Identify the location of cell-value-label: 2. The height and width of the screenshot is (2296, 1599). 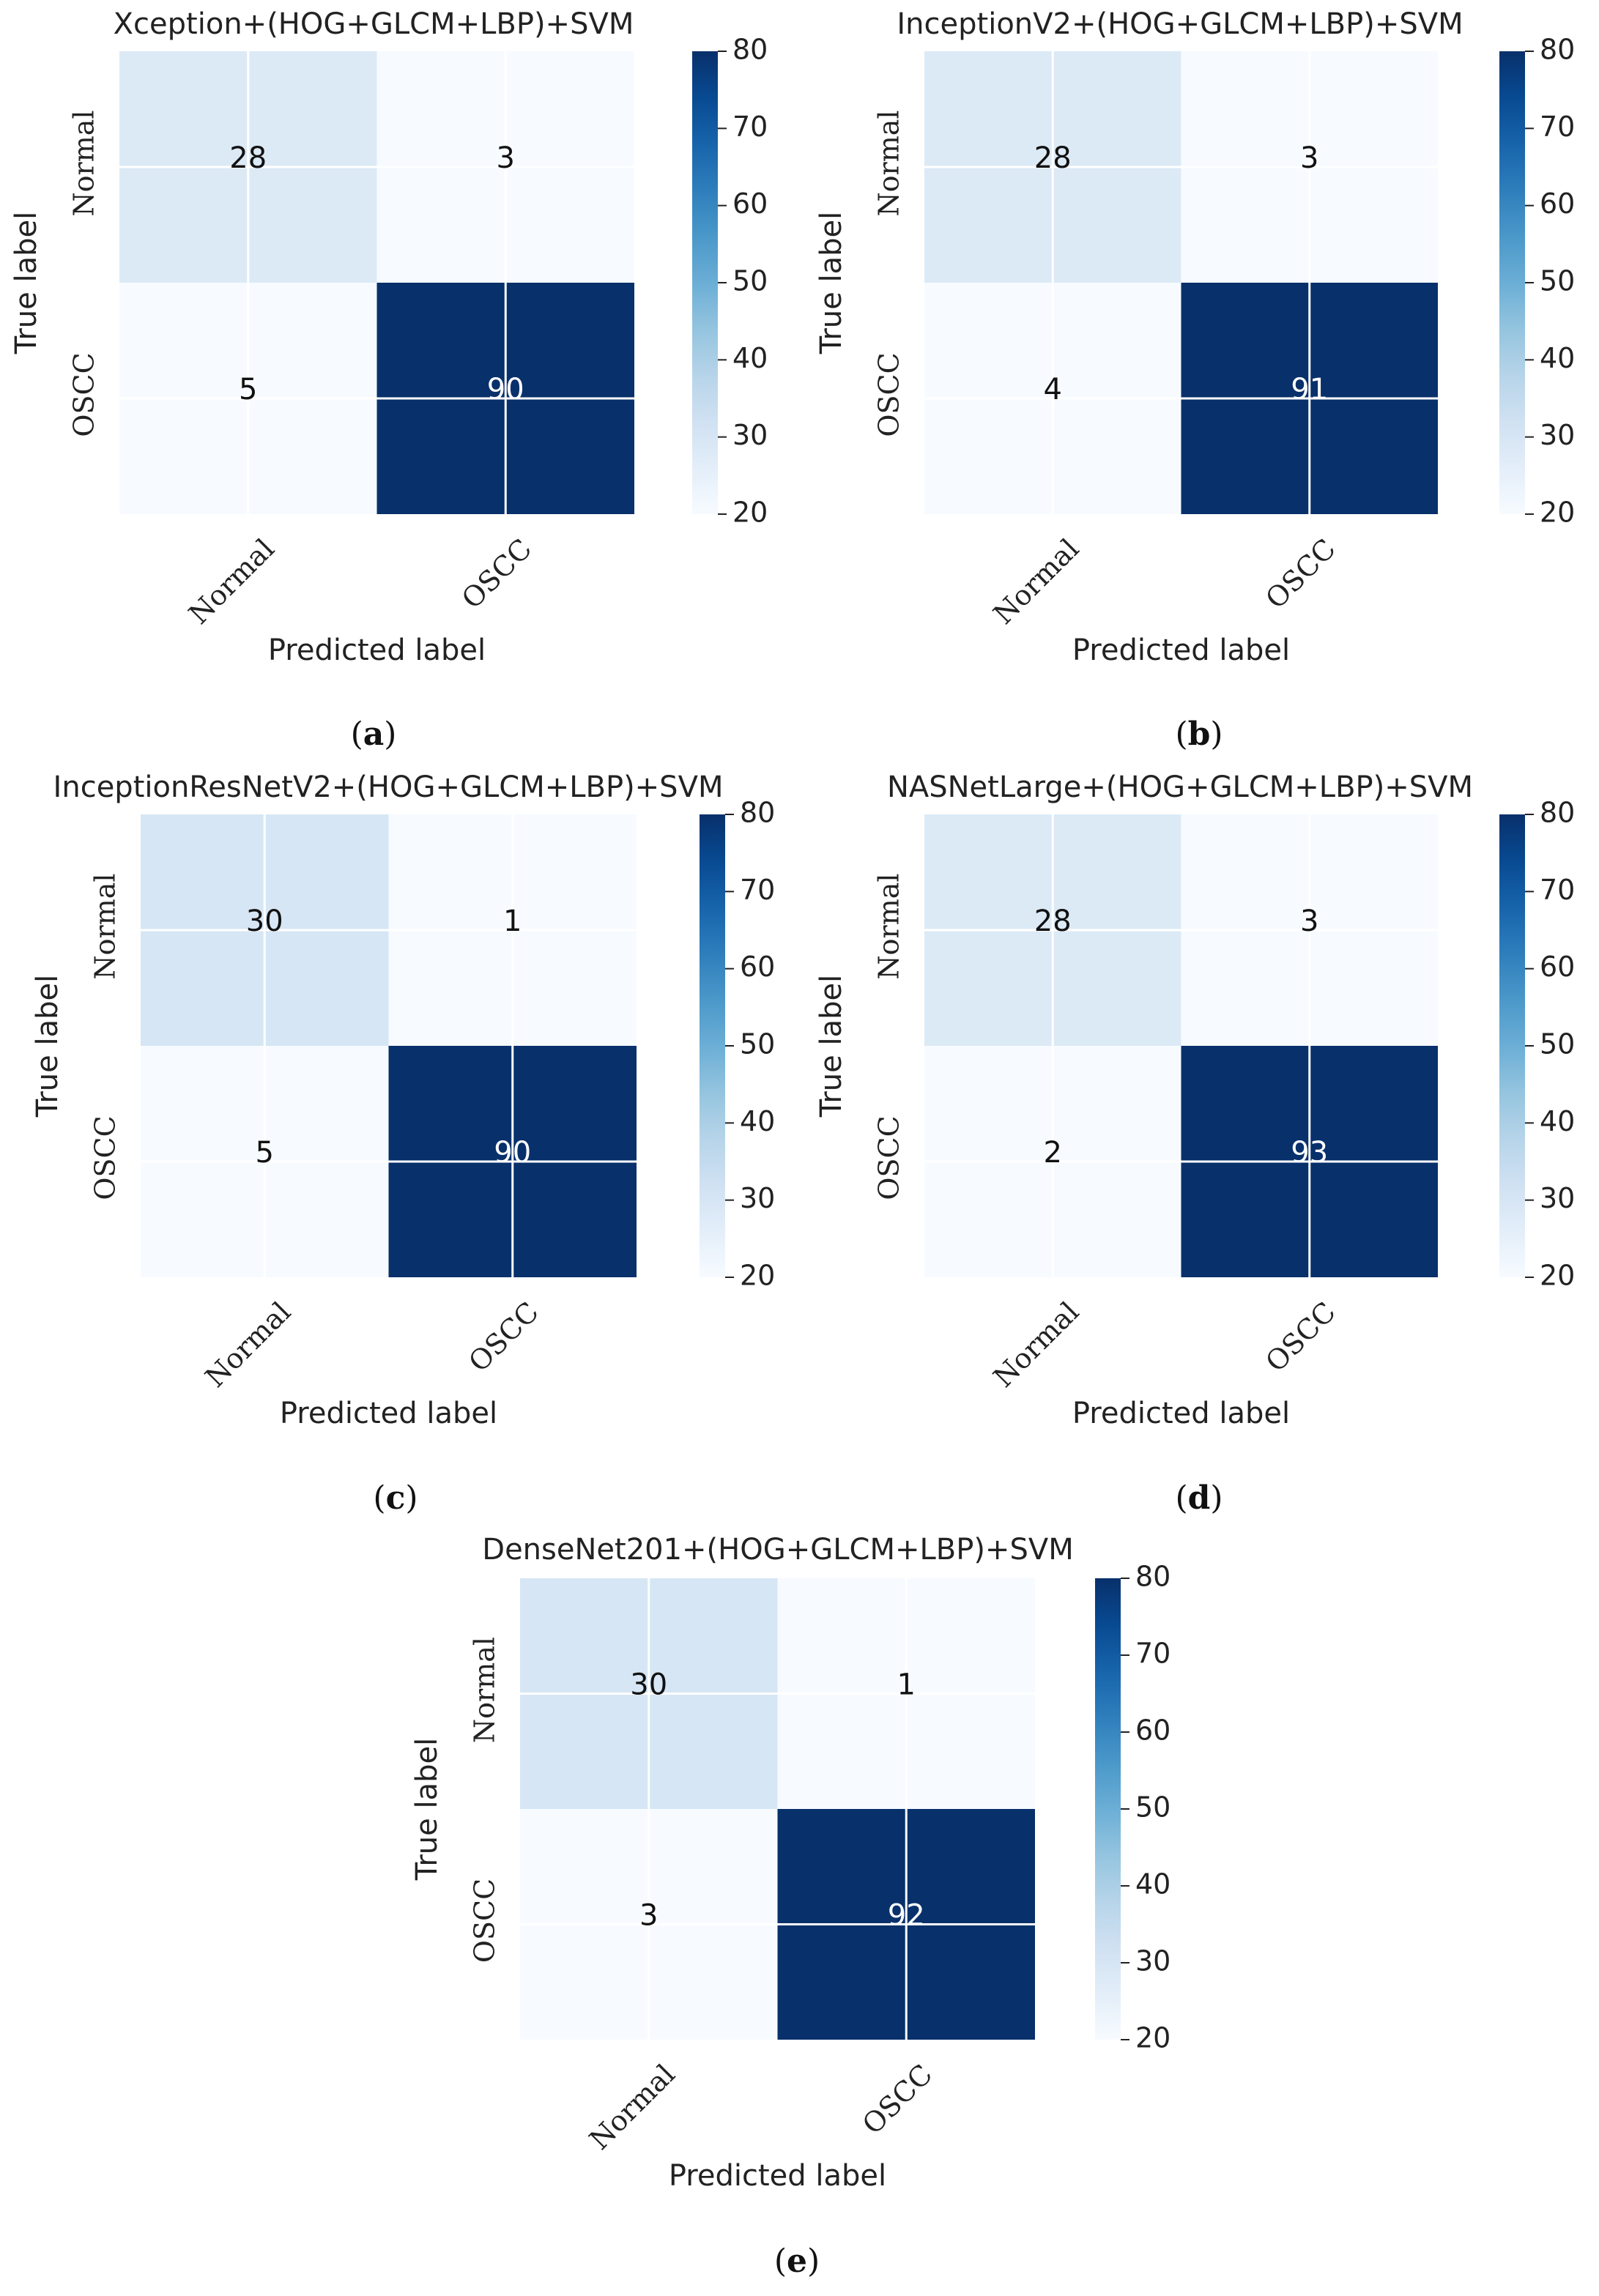
(1053, 1153).